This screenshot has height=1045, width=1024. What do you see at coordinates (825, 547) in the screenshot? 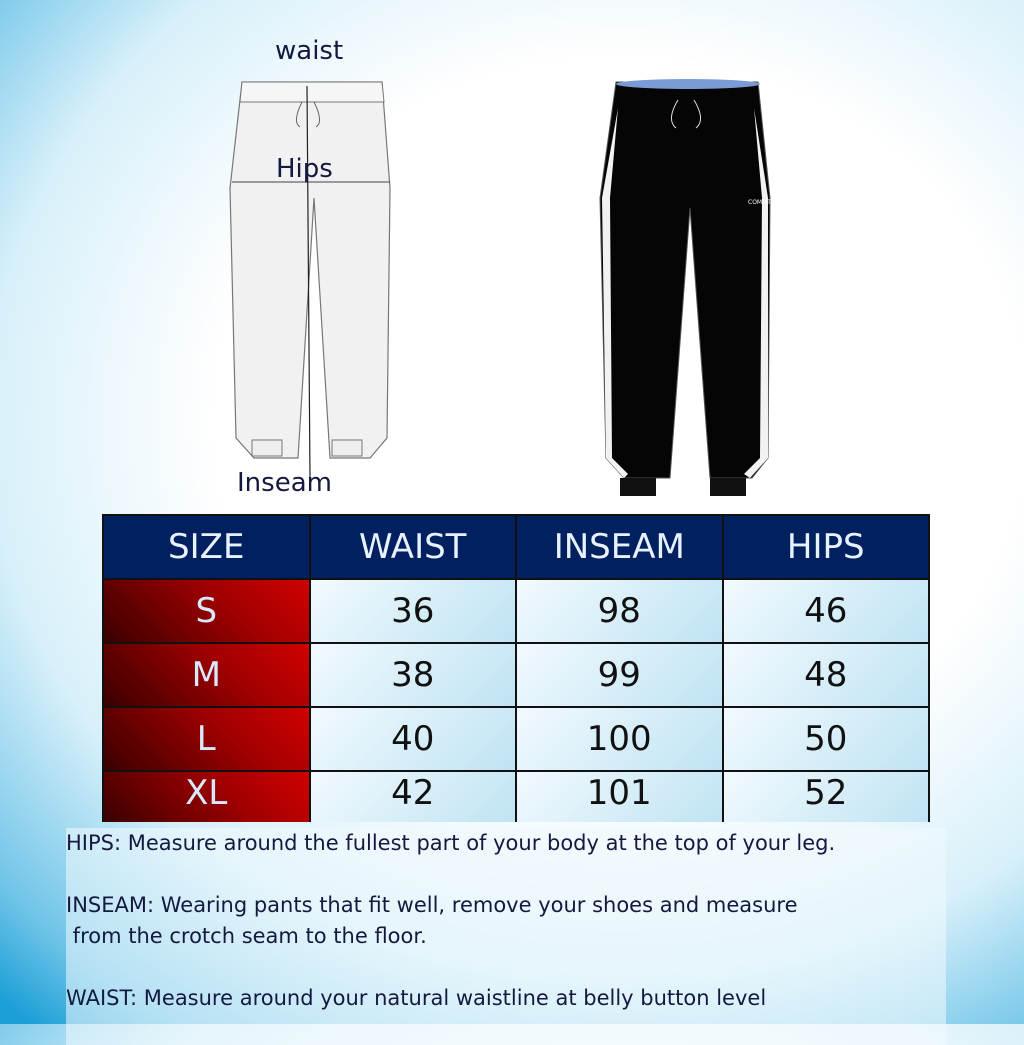
I see `header-hips: HIPS` at bounding box center [825, 547].